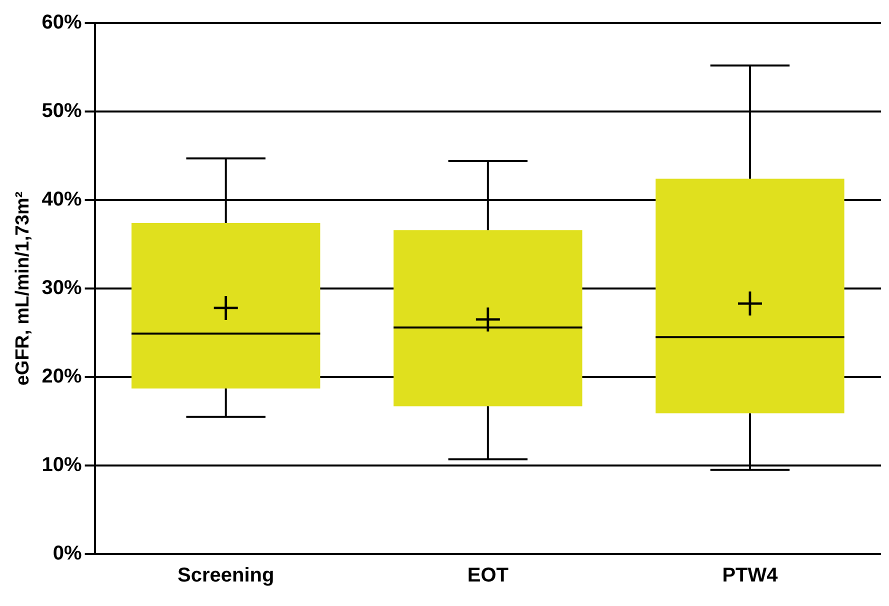 The width and height of the screenshot is (889, 606). Describe the element at coordinates (62, 23) in the screenshot. I see `y-tick-label: 60%` at that location.